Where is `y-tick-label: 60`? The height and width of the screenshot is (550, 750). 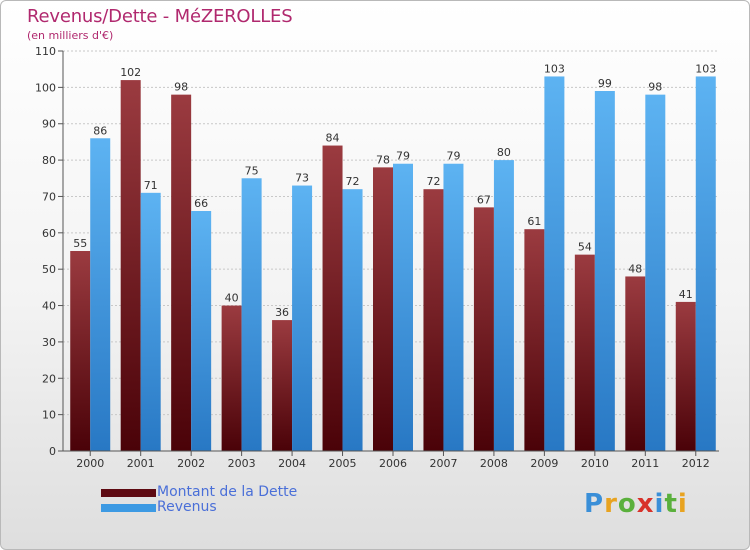
y-tick-label: 60 is located at coordinates (49, 233).